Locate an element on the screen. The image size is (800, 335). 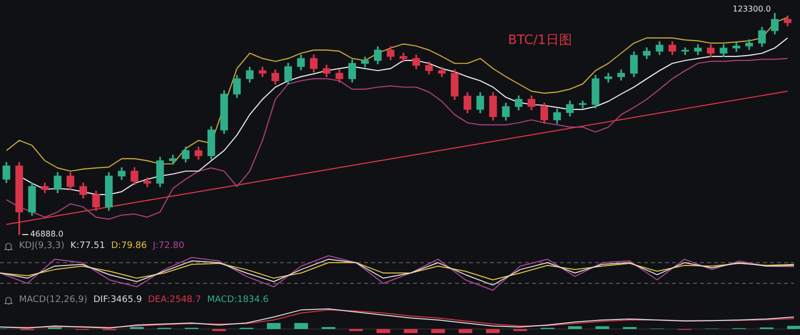
text: DEA:2548.7 is located at coordinates (175, 300).